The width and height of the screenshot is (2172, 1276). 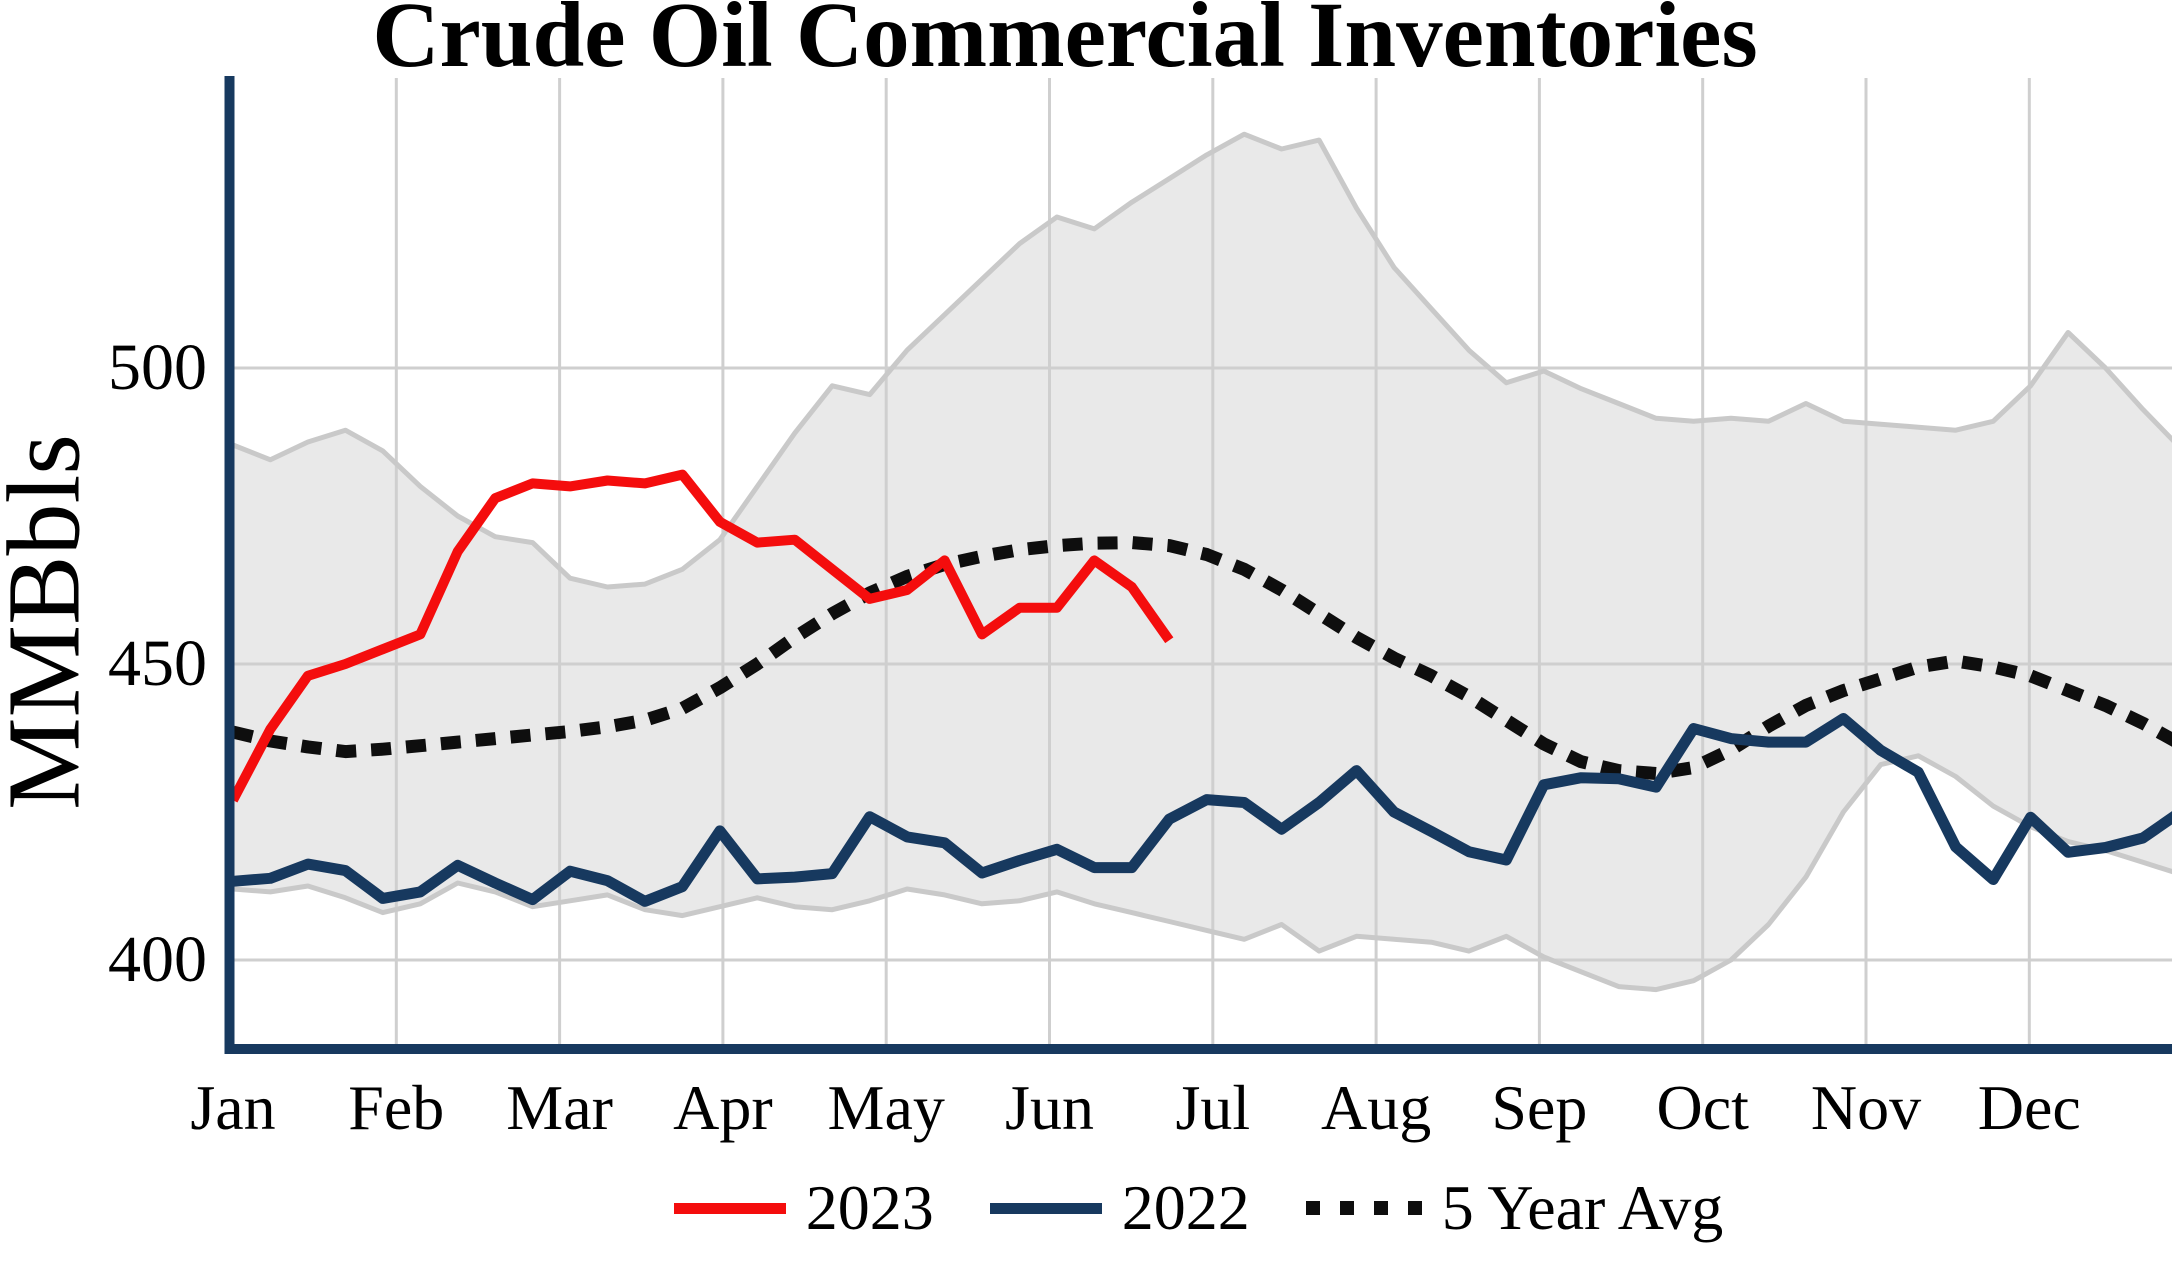 What do you see at coordinates (1376, 1107) in the screenshot?
I see `x-tick-label-aug: Aug` at bounding box center [1376, 1107].